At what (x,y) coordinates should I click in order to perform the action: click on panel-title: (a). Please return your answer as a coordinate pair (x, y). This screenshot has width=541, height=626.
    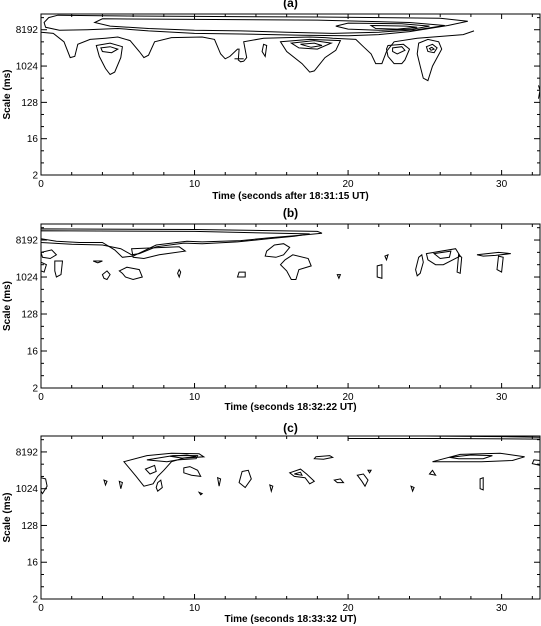
    Looking at the image, I should click on (290, 5).